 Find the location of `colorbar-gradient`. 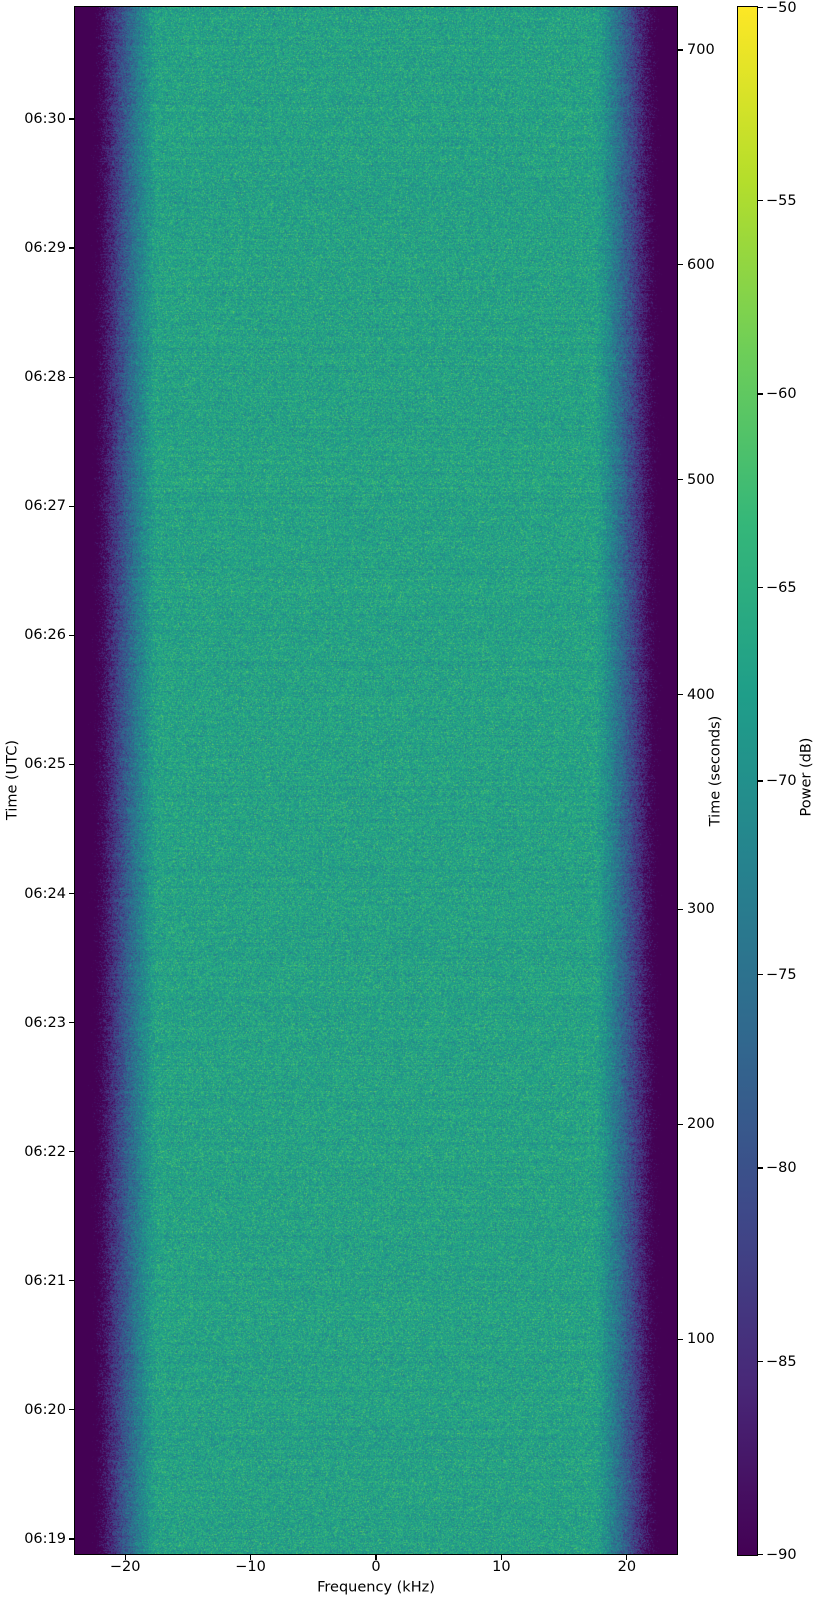

colorbar-gradient is located at coordinates (747, 781).